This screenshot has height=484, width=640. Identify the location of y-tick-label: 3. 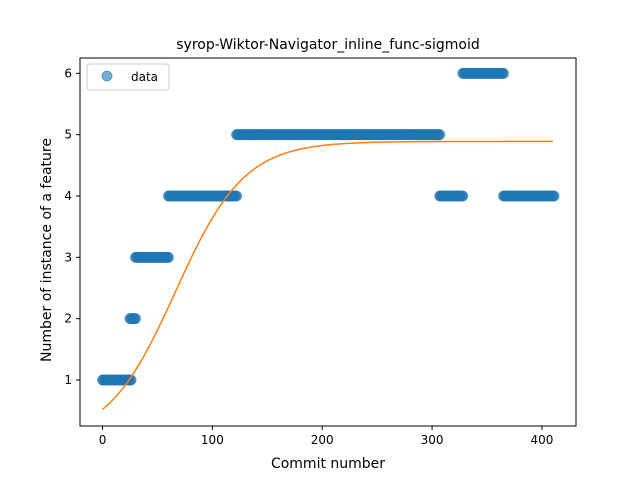
(68, 257).